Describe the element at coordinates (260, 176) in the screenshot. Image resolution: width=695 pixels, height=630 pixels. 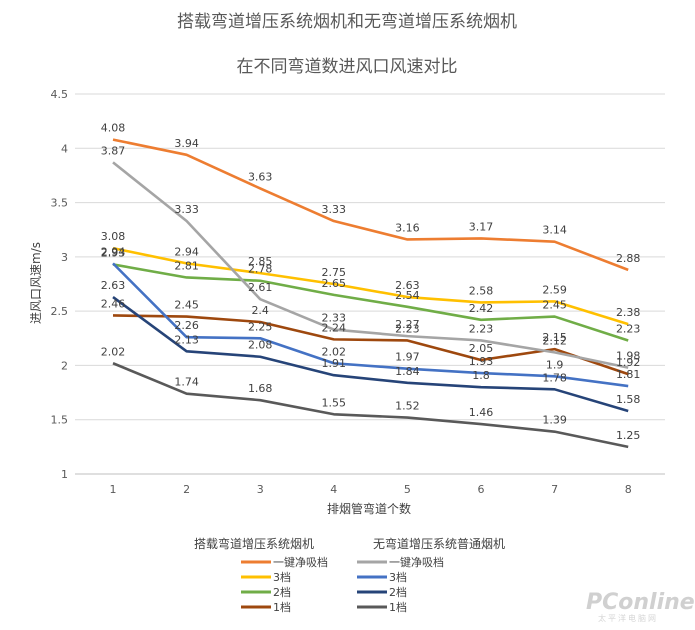
I see `data-label: 3.63` at that location.